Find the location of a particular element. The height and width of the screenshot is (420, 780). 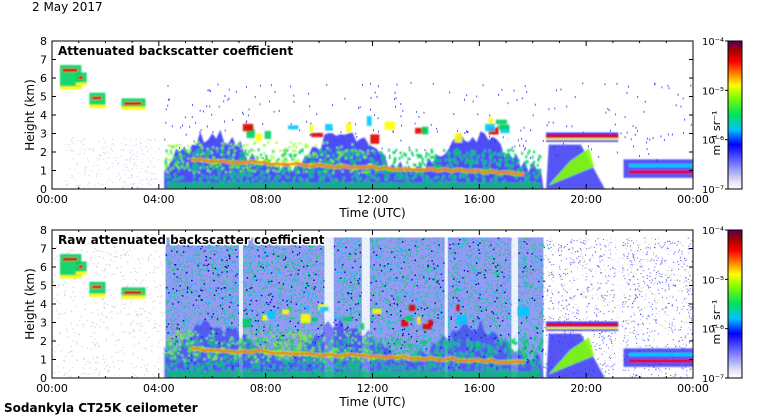

panel-title: Raw attenuated backscatter coefficient is located at coordinates (191, 240).